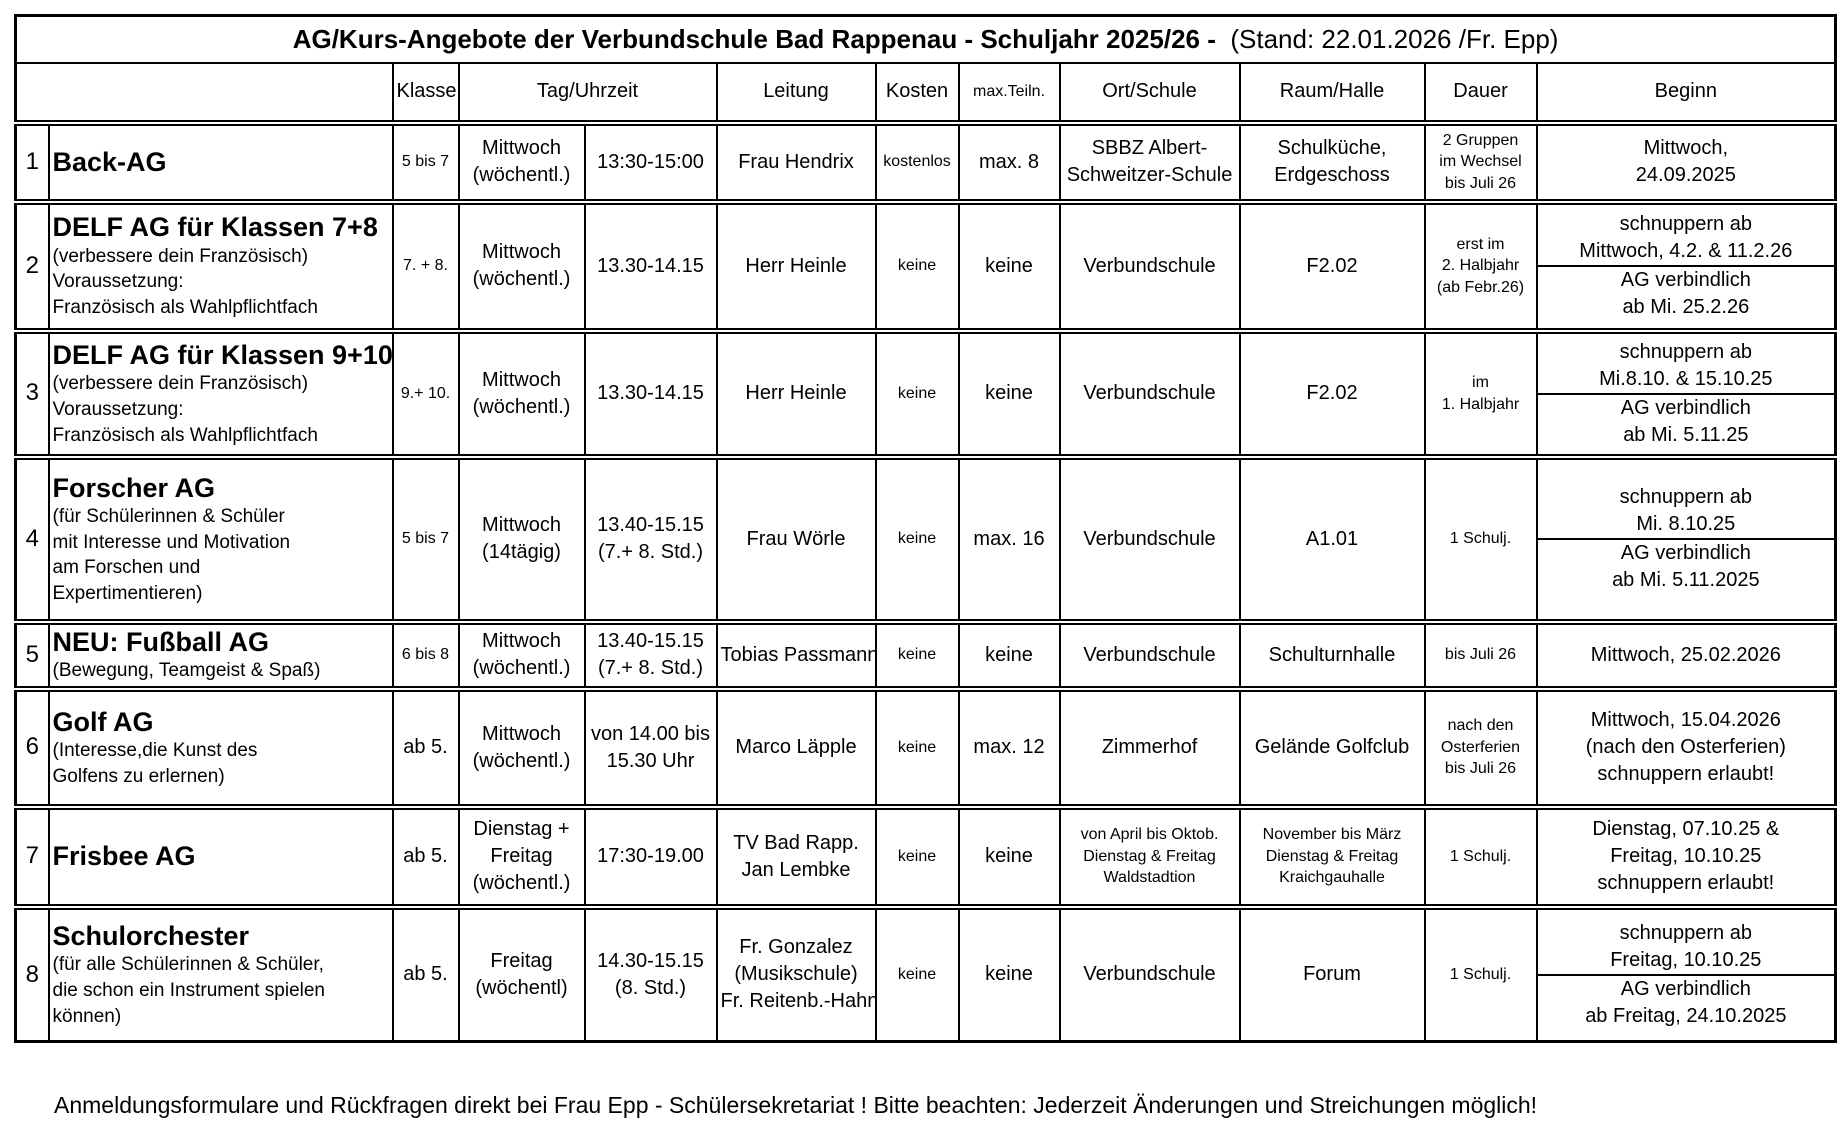 This screenshot has width=1848, height=1129. I want to click on leitung-cell: Tobias Passmann, so click(796, 654).